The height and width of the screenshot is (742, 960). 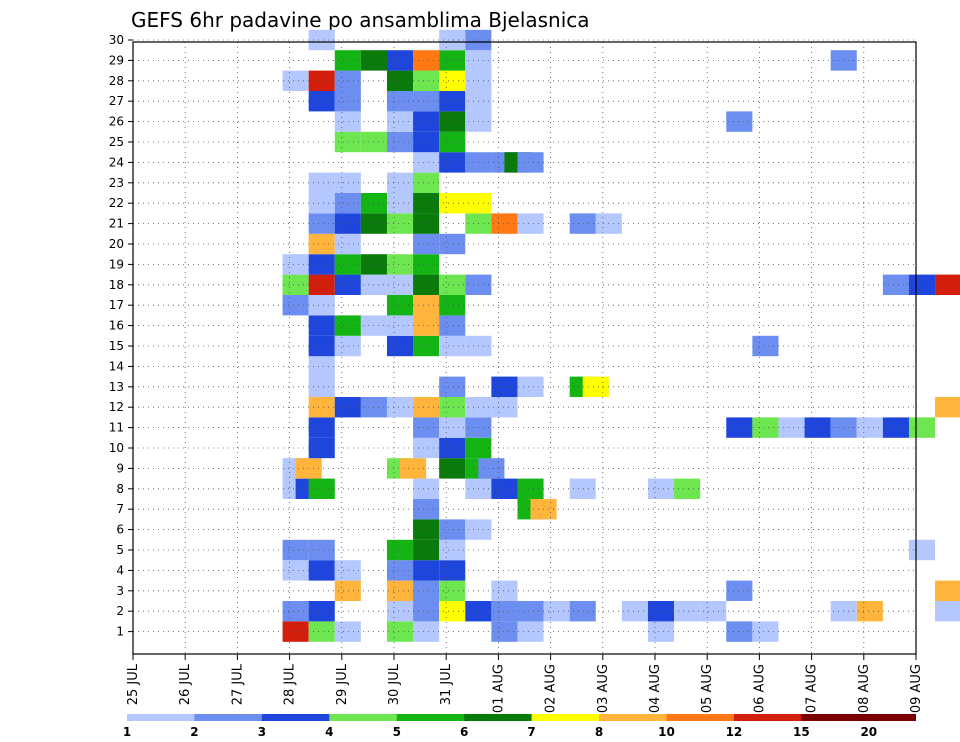 What do you see at coordinates (864, 688) in the screenshot?
I see `x-tick-label: 08 AUG` at bounding box center [864, 688].